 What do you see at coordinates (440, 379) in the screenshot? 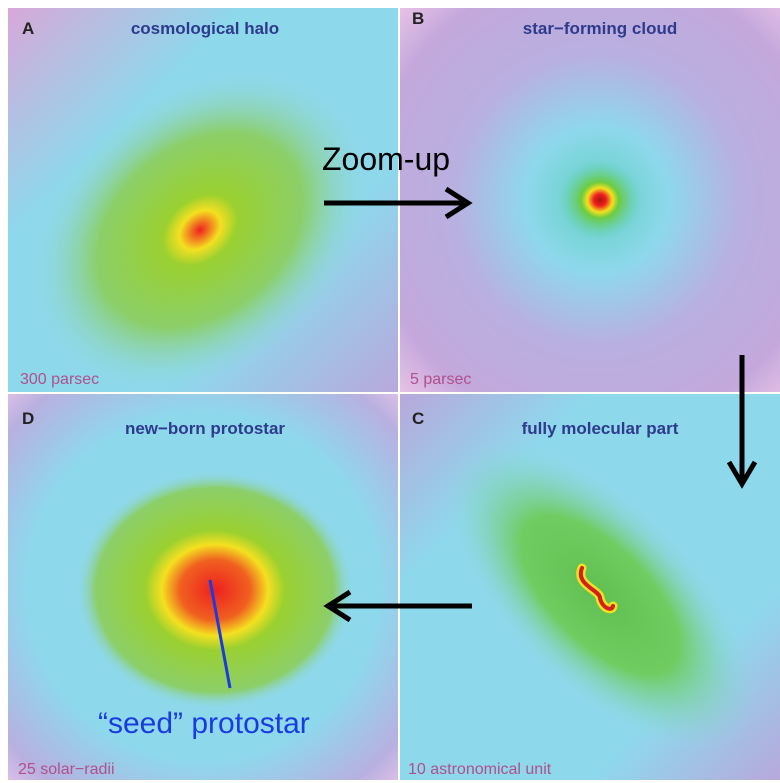
I see `scale-label: 5 parsec` at bounding box center [440, 379].